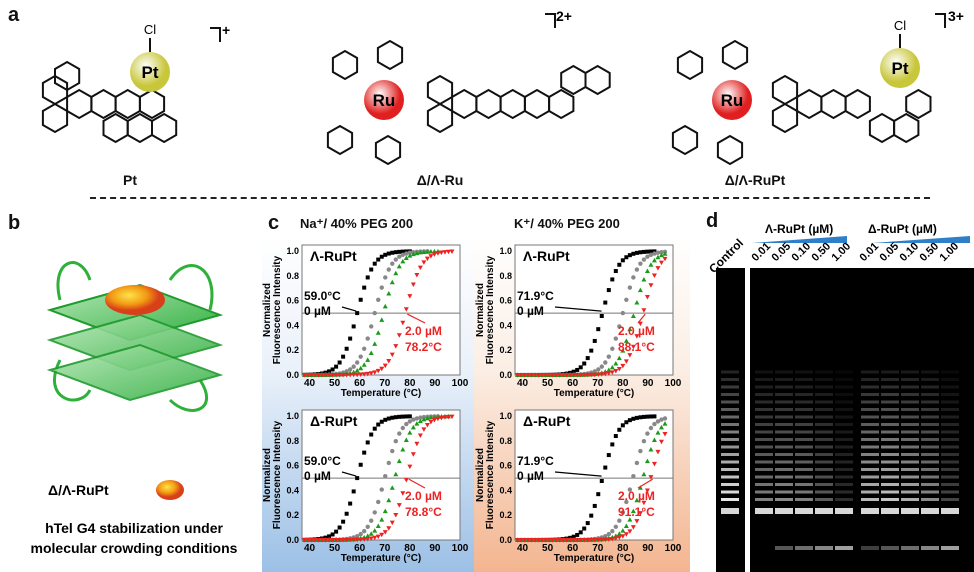 This screenshot has height=572, width=974. I want to click on x-tick-label: 60, so click(360, 548).